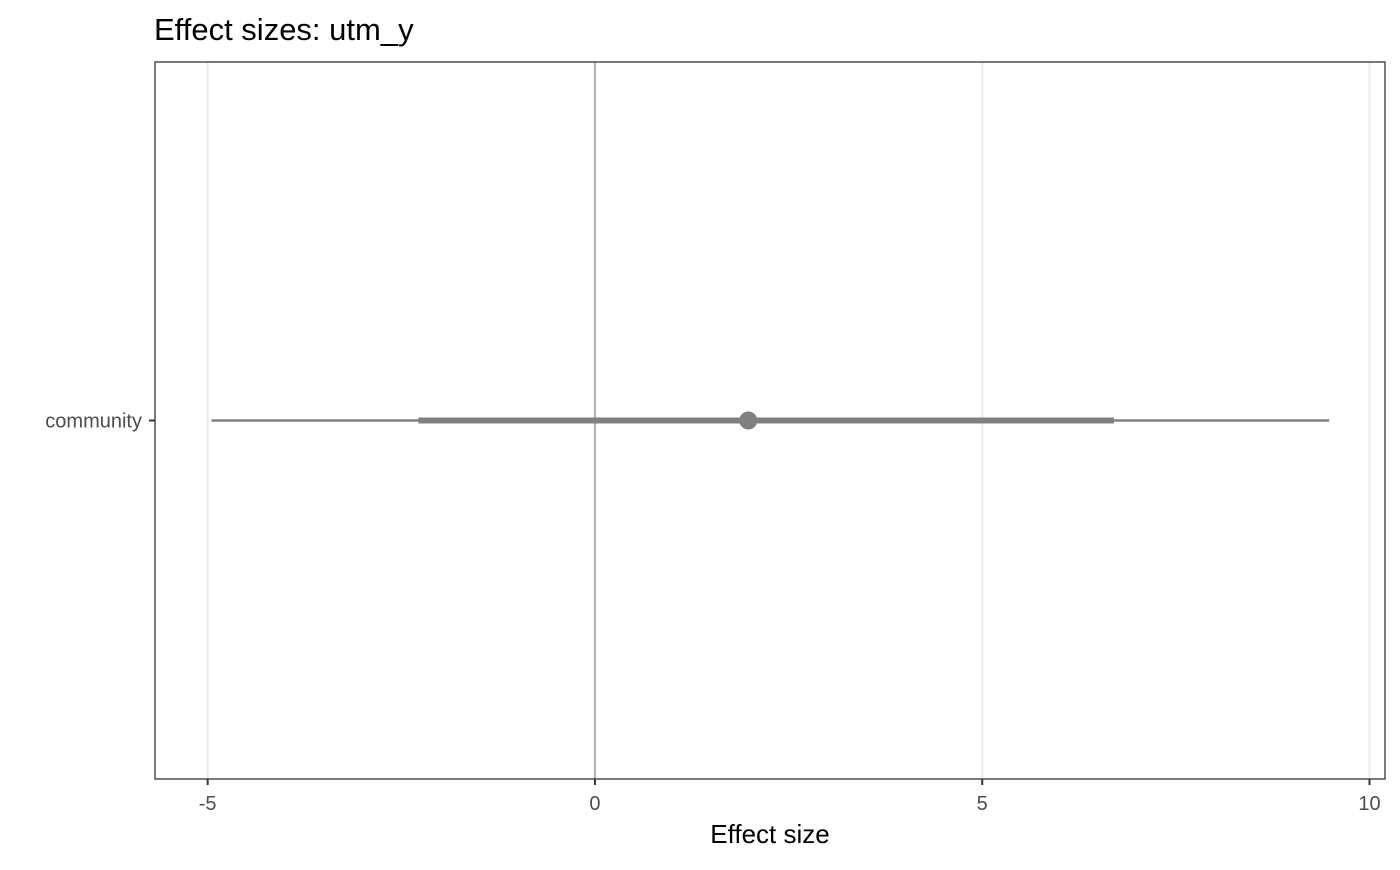 This screenshot has height=870, width=1400. What do you see at coordinates (208, 804) in the screenshot?
I see `x-tick-label: -5` at bounding box center [208, 804].